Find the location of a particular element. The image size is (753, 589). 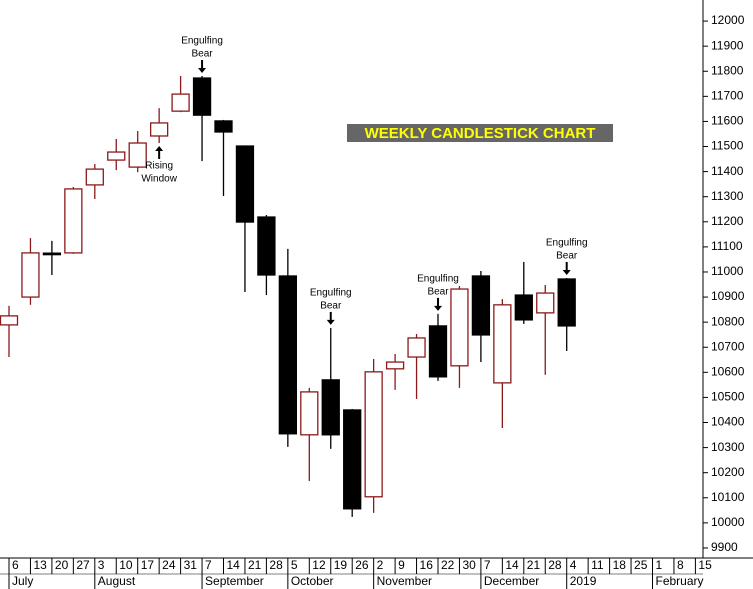

x-tick-label: 6 is located at coordinates (15, 565).